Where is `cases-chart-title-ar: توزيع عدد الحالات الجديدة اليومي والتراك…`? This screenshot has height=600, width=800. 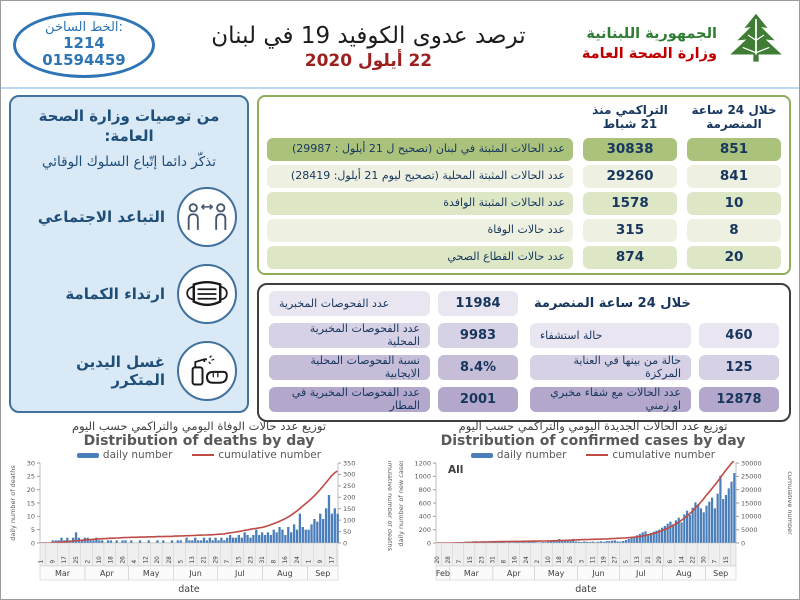 cases-chart-title-ar: توزيع عدد الحالات الجديدة اليومي والتراك… is located at coordinates (593, 426).